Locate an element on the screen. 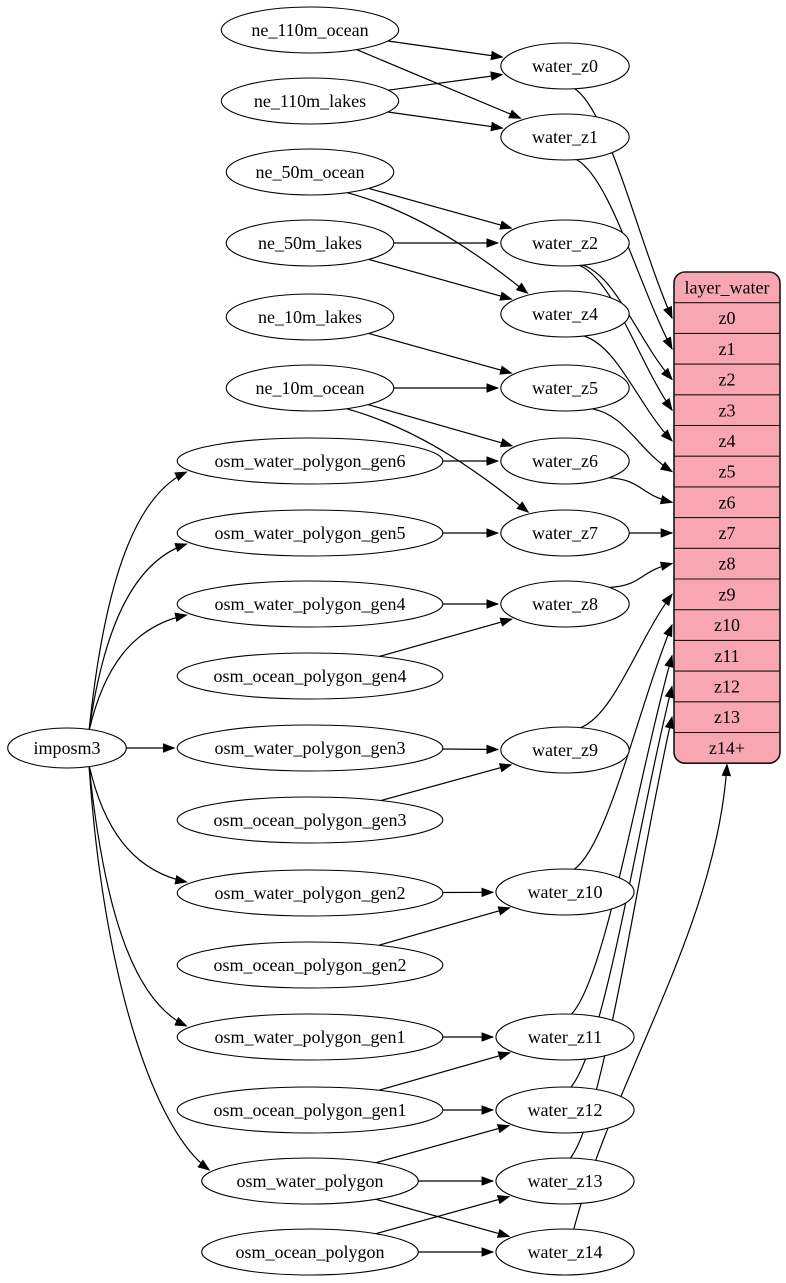 The height and width of the screenshot is (1283, 786). node-label-osm_water_polygon_gen1: osm_water_polygon_gen1 is located at coordinates (310, 1037).